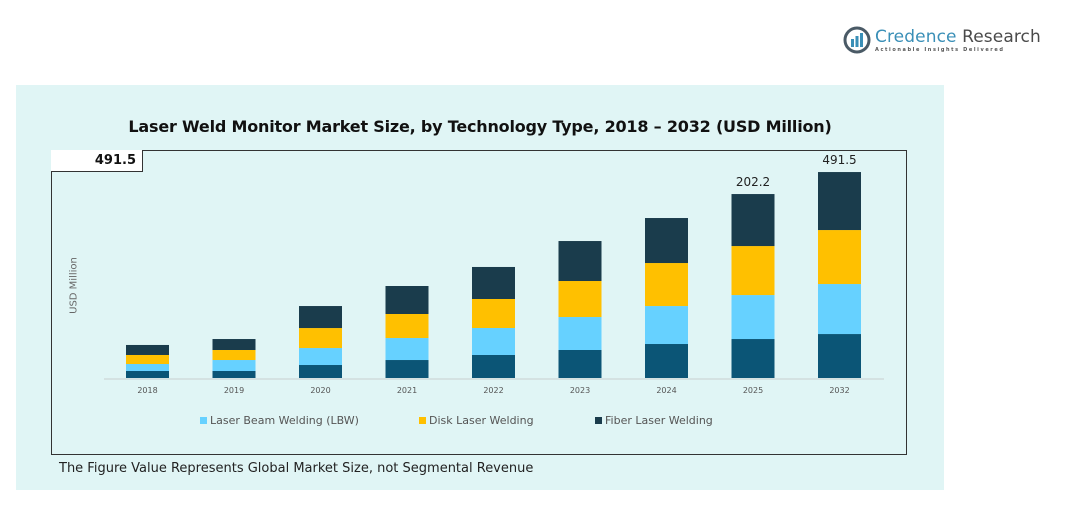  I want to click on legend-label: Disk Laser Welding, so click(481, 420).